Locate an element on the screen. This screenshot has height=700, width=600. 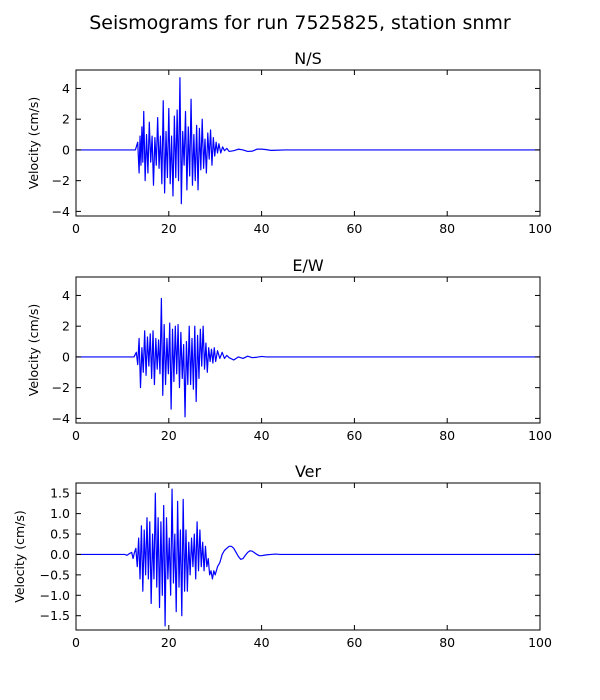
y-tick-label-ver: −0.5 is located at coordinates (55, 574).